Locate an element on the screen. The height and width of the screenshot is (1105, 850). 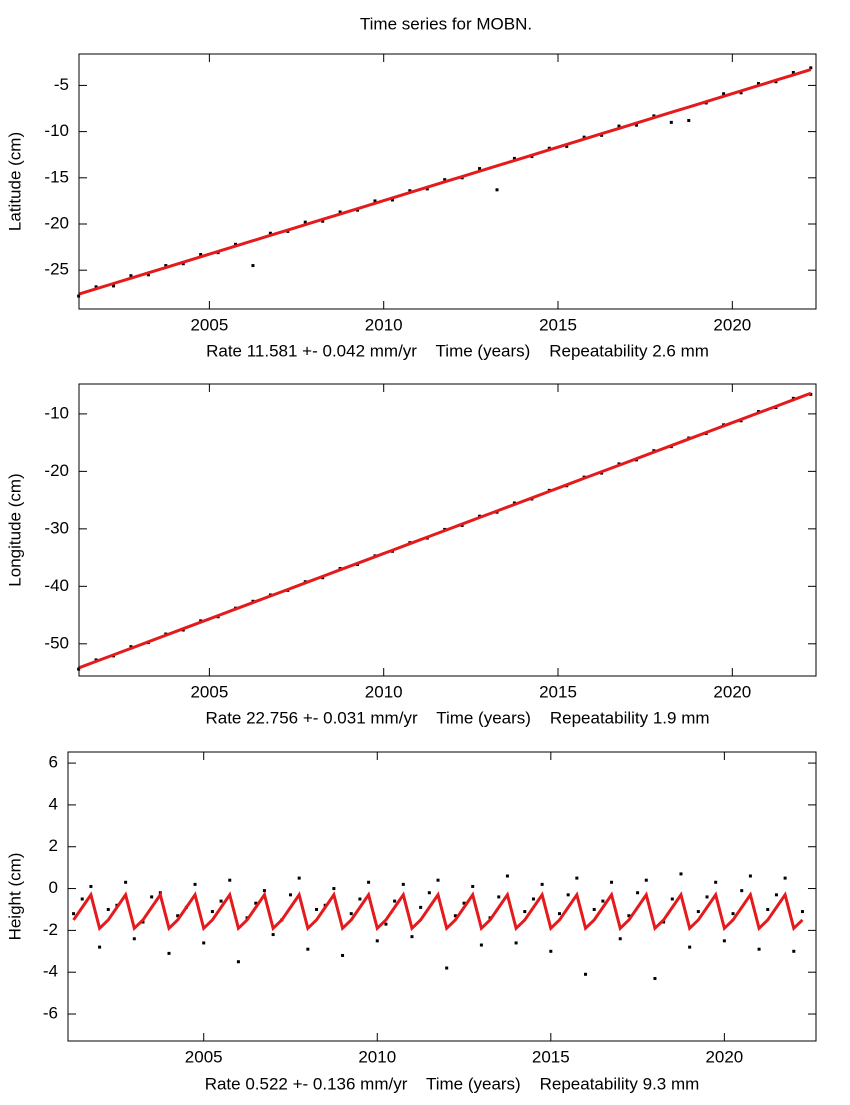
y-axis-label: Height (cm) is located at coordinates (14, 897).